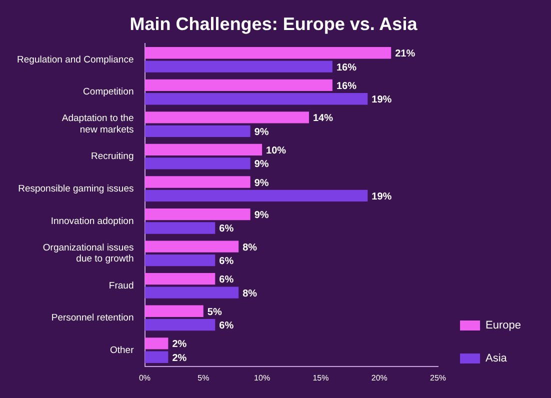 This screenshot has height=398, width=551. What do you see at coordinates (214, 312) in the screenshot?
I see `data-label: 5%` at bounding box center [214, 312].